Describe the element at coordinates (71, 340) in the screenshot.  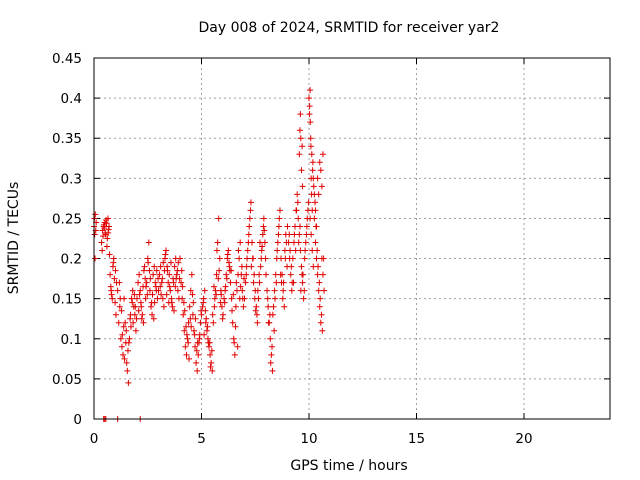
I see `y-tick-label: 0.1` at that location.